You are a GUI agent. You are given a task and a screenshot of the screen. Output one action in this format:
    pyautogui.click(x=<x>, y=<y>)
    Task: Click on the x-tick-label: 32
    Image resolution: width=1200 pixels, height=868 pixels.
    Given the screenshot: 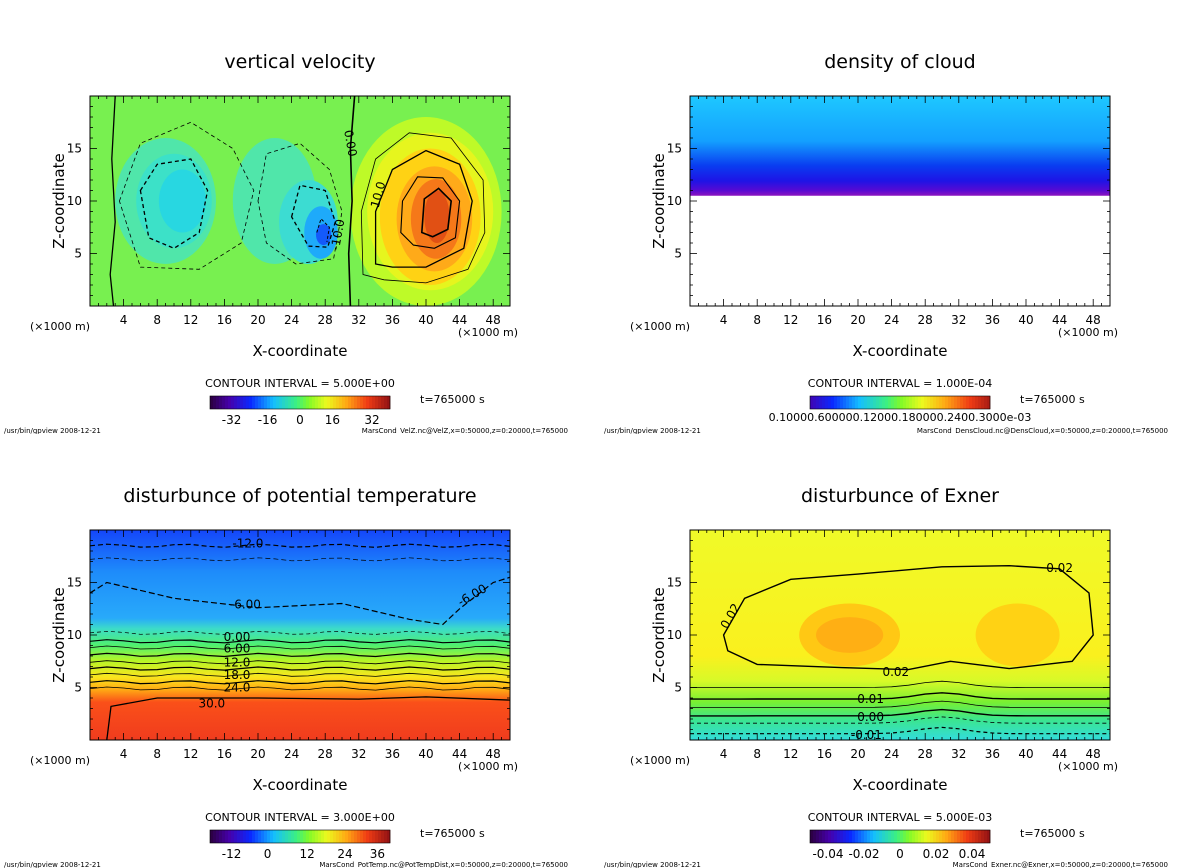 What is the action you would take?
    pyautogui.click(x=958, y=320)
    